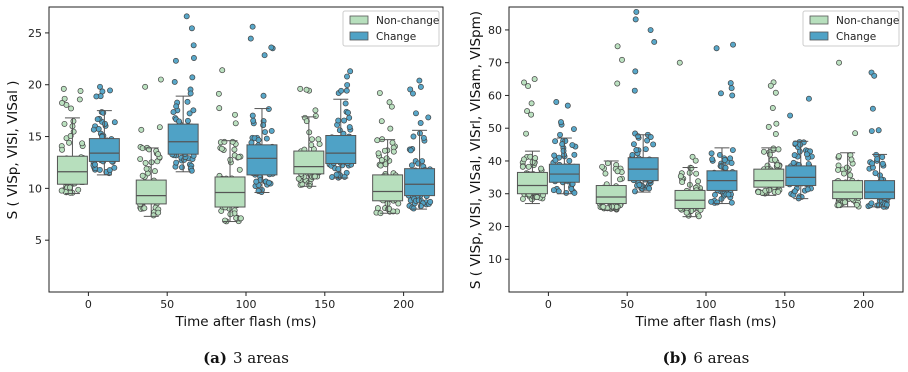  Describe the element at coordinates (495, 194) in the screenshot. I see `y-tick-label: 30` at that location.